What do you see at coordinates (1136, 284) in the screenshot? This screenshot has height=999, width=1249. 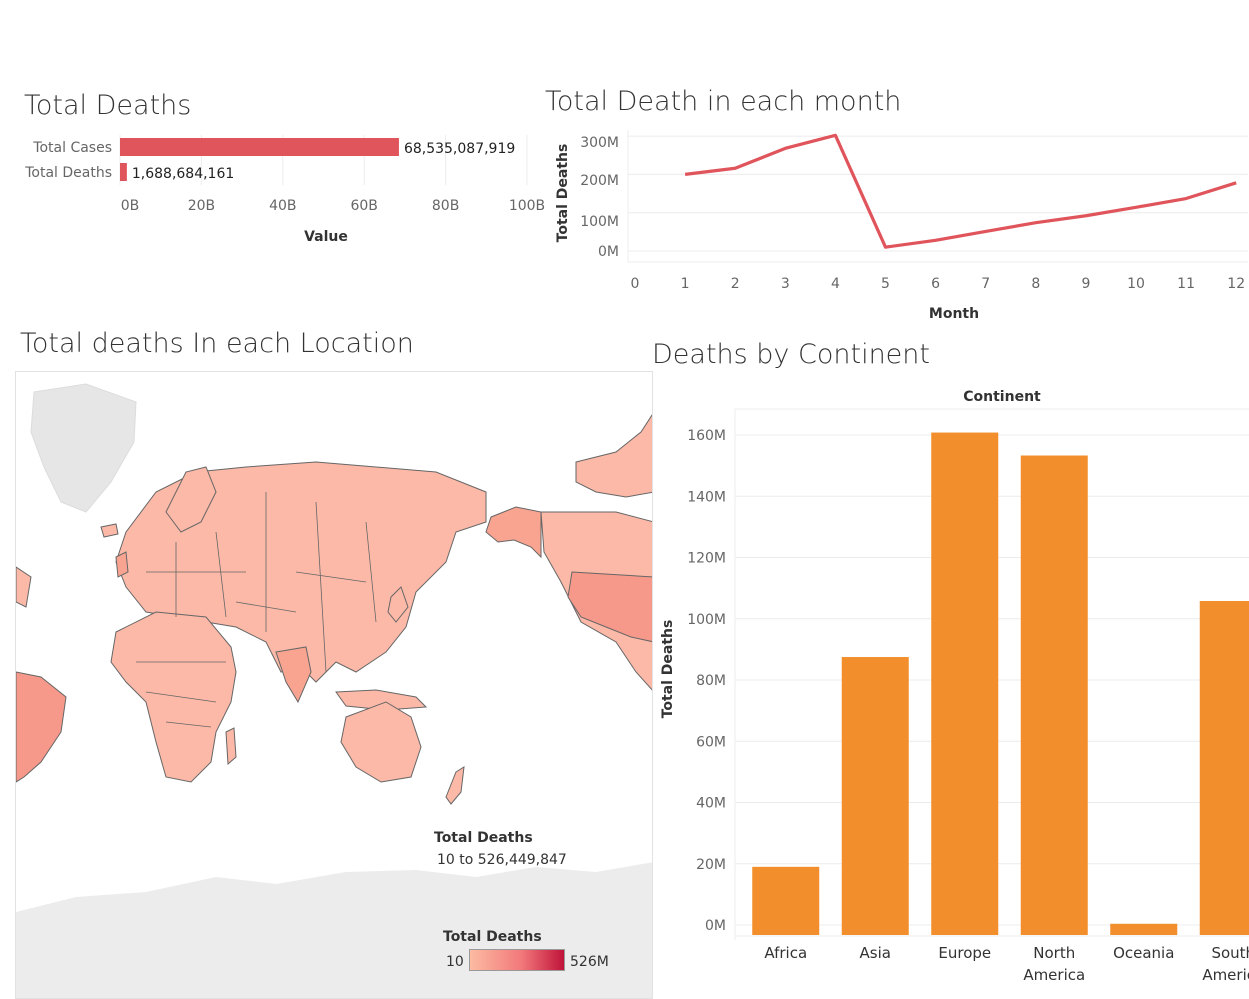 I see `line-x-tick: 10` at bounding box center [1136, 284].